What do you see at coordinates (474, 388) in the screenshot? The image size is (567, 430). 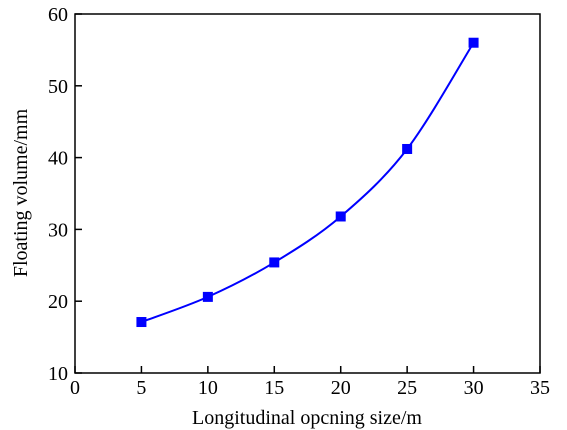 I see `x-tick-label: 30` at bounding box center [474, 388].